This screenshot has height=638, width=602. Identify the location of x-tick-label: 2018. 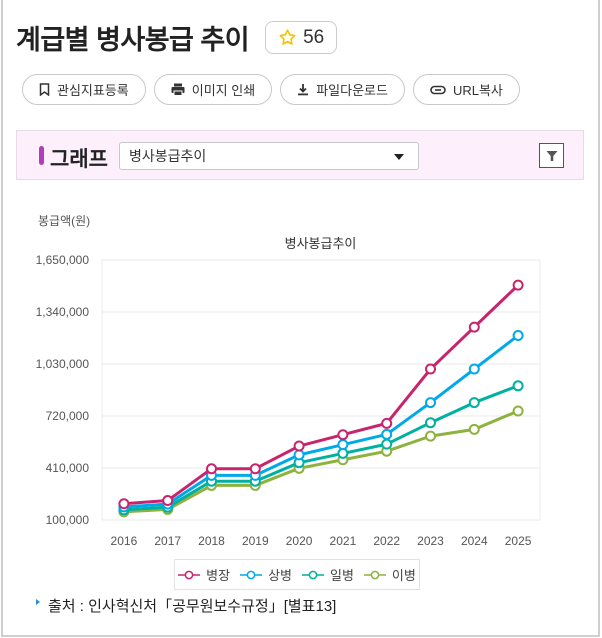
(211, 541).